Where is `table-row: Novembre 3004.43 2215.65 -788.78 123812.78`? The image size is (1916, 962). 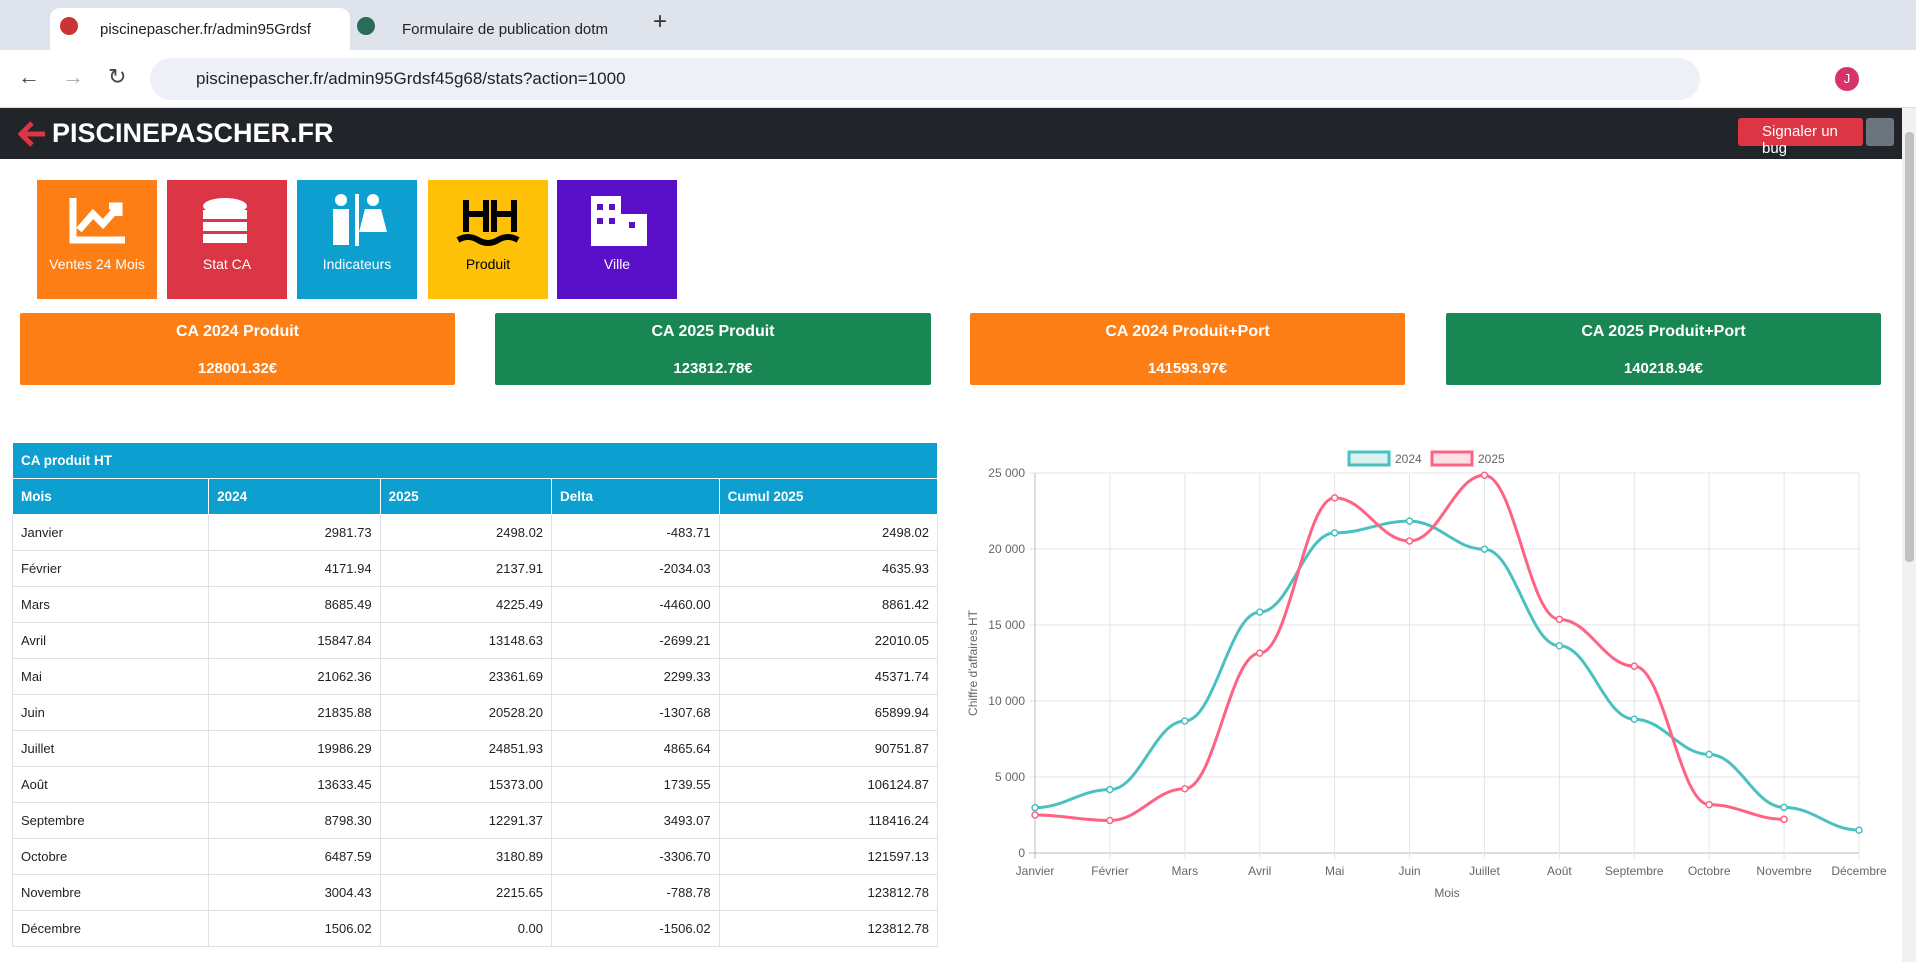
table-row: Novembre 3004.43 2215.65 -788.78 123812.78 is located at coordinates (475, 892).